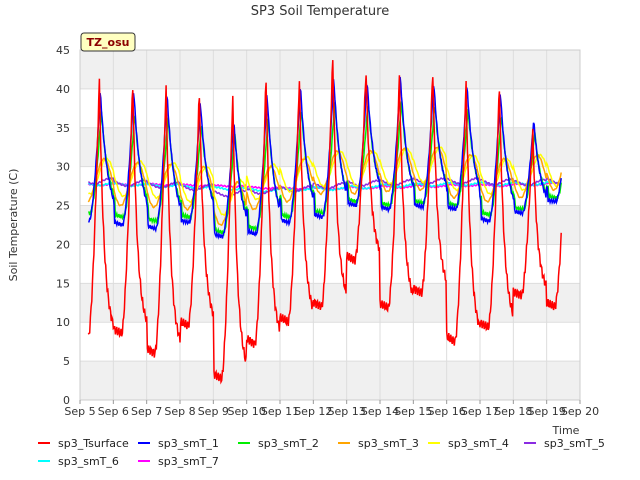 The image size is (640, 480). What do you see at coordinates (63, 322) in the screenshot?
I see `y-tick-label: 10` at bounding box center [63, 322].